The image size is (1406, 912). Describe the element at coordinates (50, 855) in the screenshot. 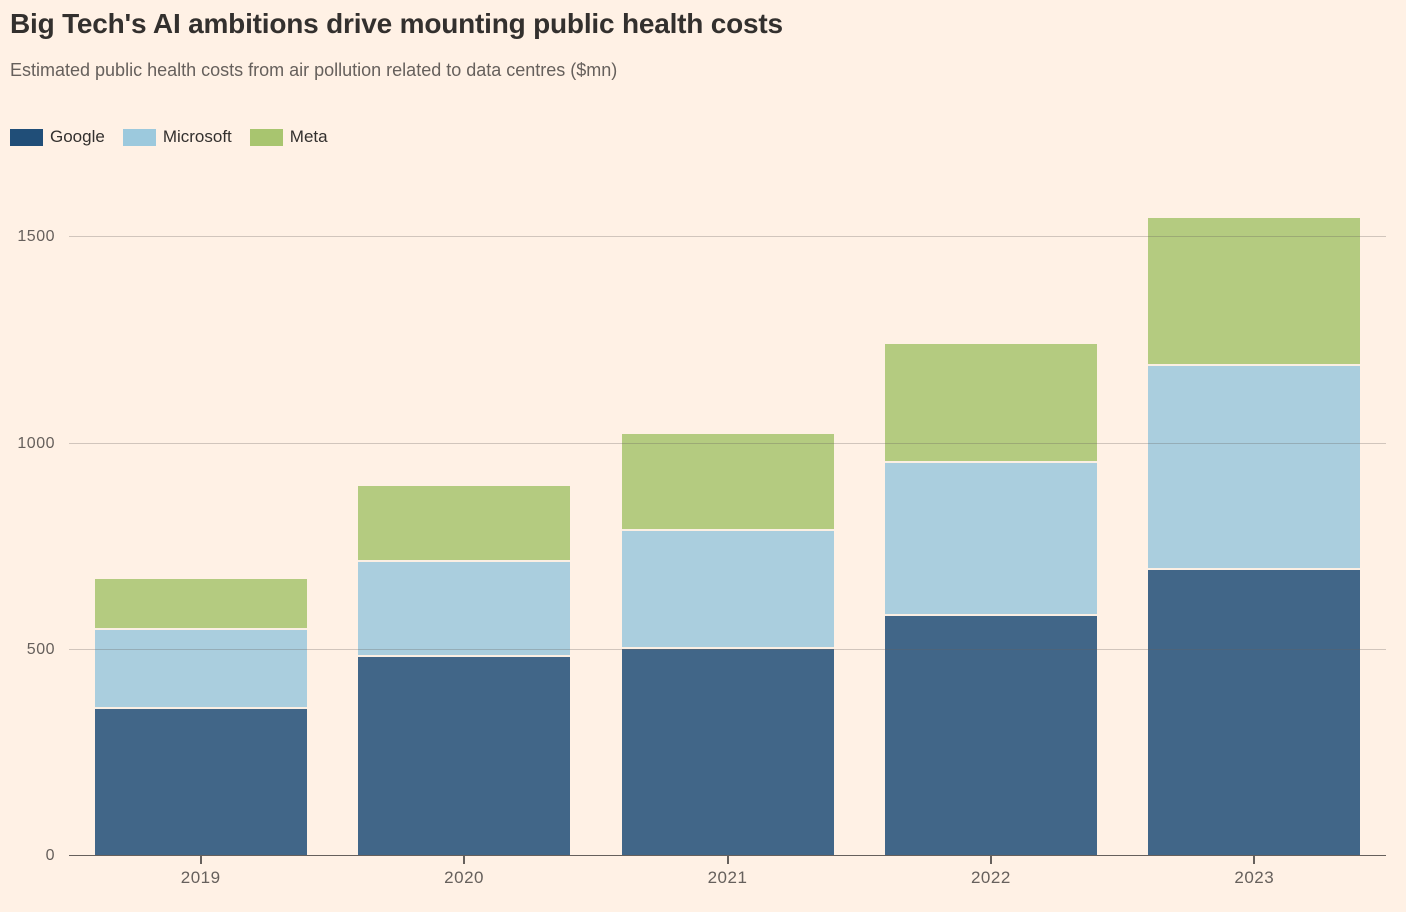

I see `y-axis-tick-label: 0` at that location.